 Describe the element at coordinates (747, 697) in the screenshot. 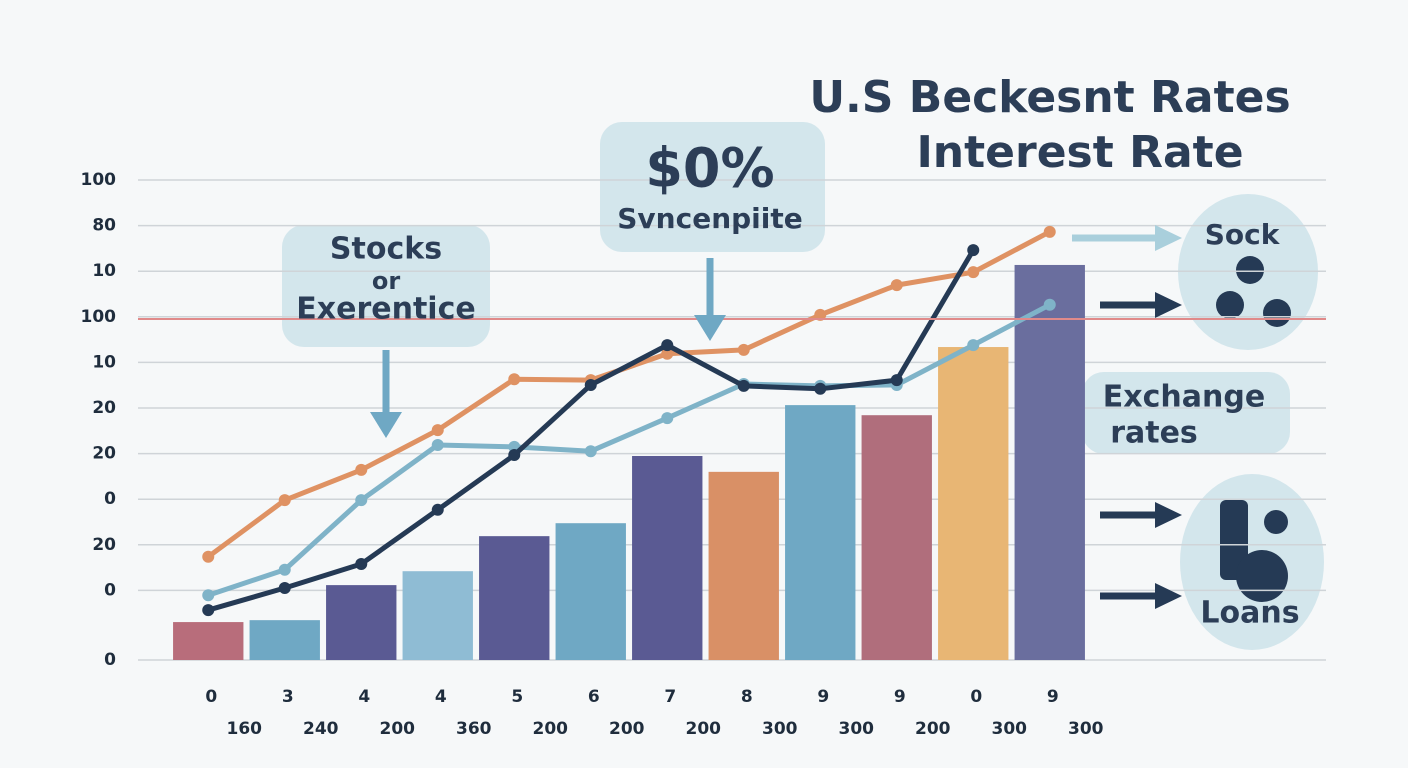

I see `x-tick-label: 8` at that location.